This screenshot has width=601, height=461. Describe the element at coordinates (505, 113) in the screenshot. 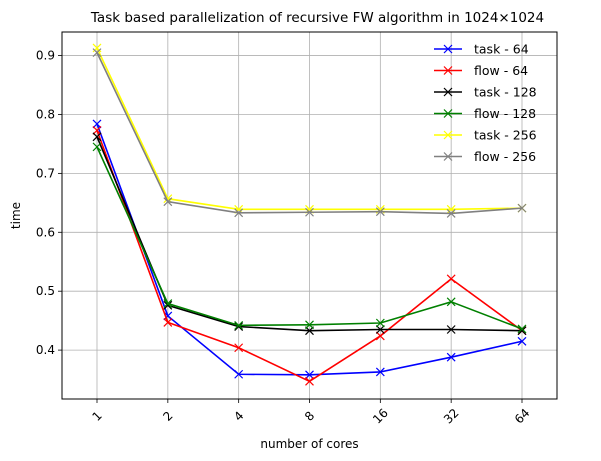

I see `legend-label: flow - 128` at that location.